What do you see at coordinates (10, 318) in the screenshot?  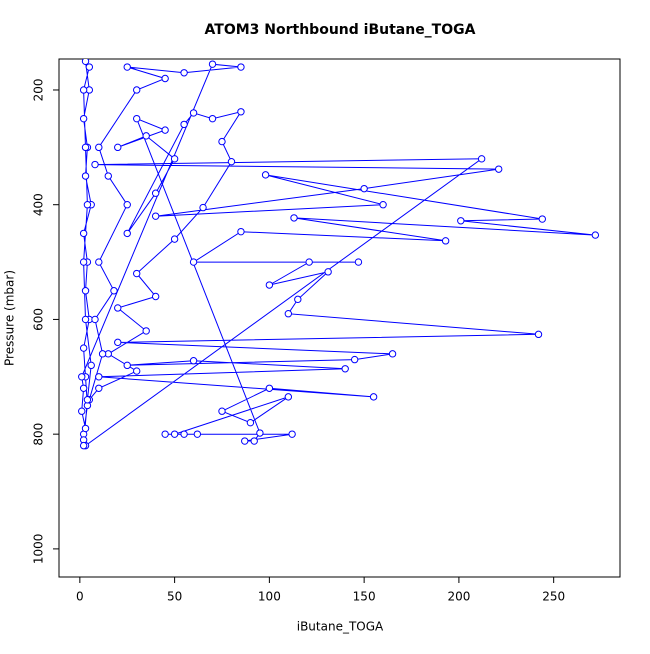 I see `y-axis-label: Pressure (mbar)` at bounding box center [10, 318].